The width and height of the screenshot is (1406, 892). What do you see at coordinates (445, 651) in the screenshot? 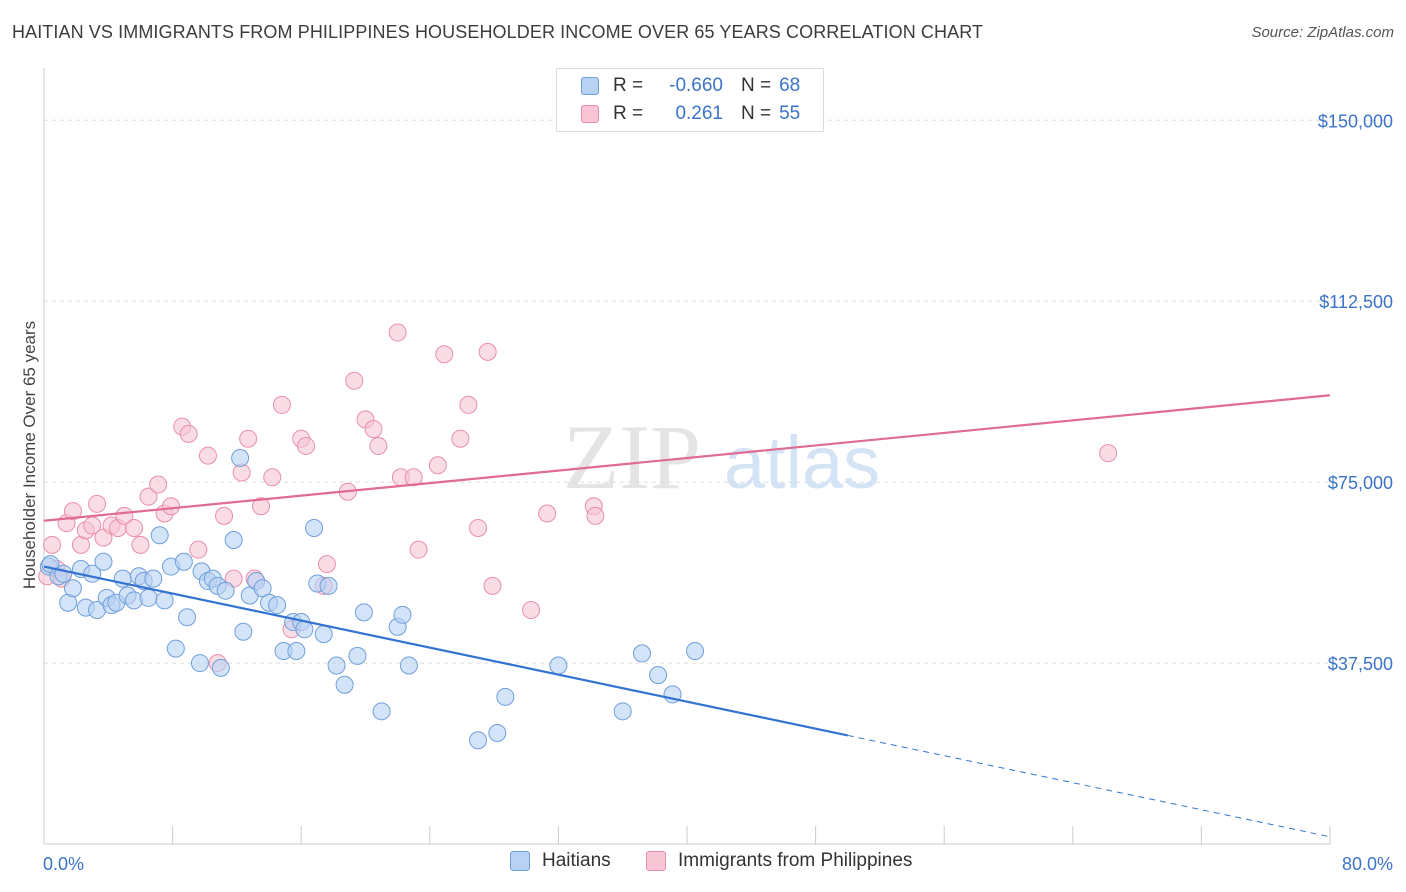
I see `trend-line-haitians` at bounding box center [445, 651].